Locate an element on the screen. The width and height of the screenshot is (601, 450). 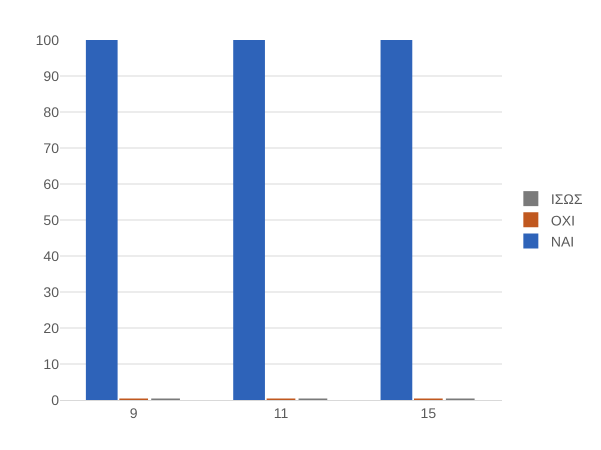
y-tick-label: 70 is located at coordinates (51, 148).